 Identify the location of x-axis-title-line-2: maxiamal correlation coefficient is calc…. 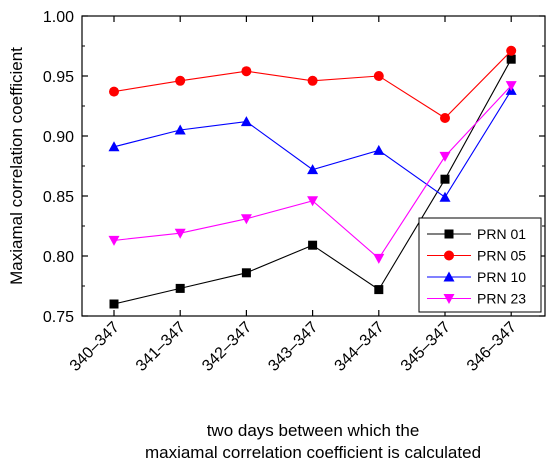
(313, 452).